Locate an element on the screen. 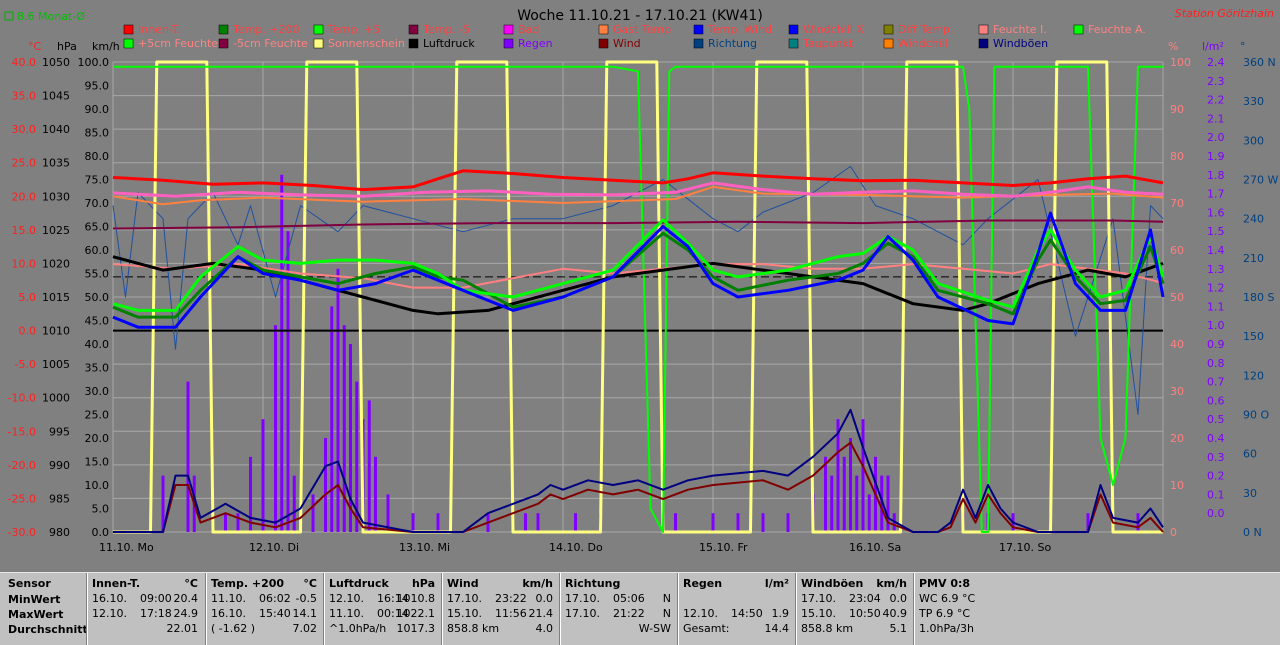  stats-value: -0.5 is located at coordinates (306, 598).